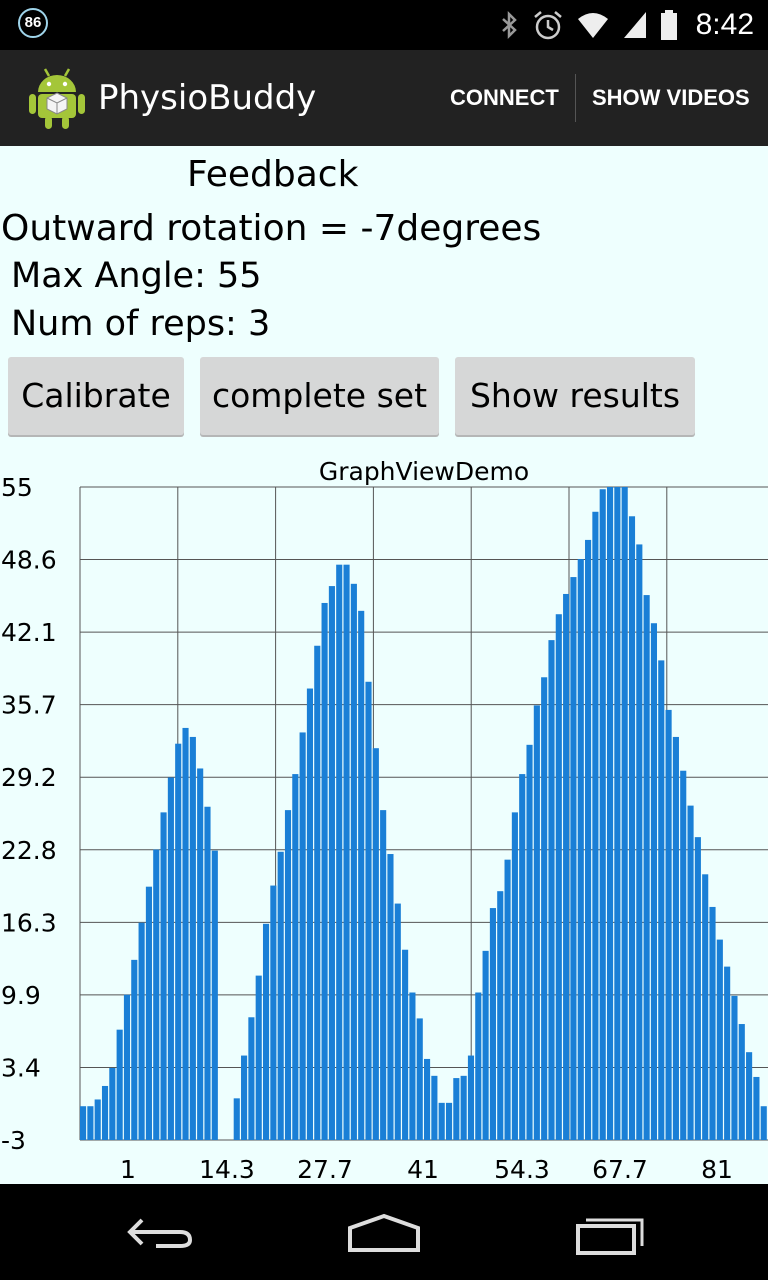  What do you see at coordinates (57, 98) in the screenshot?
I see `android-logo-icon` at bounding box center [57, 98].